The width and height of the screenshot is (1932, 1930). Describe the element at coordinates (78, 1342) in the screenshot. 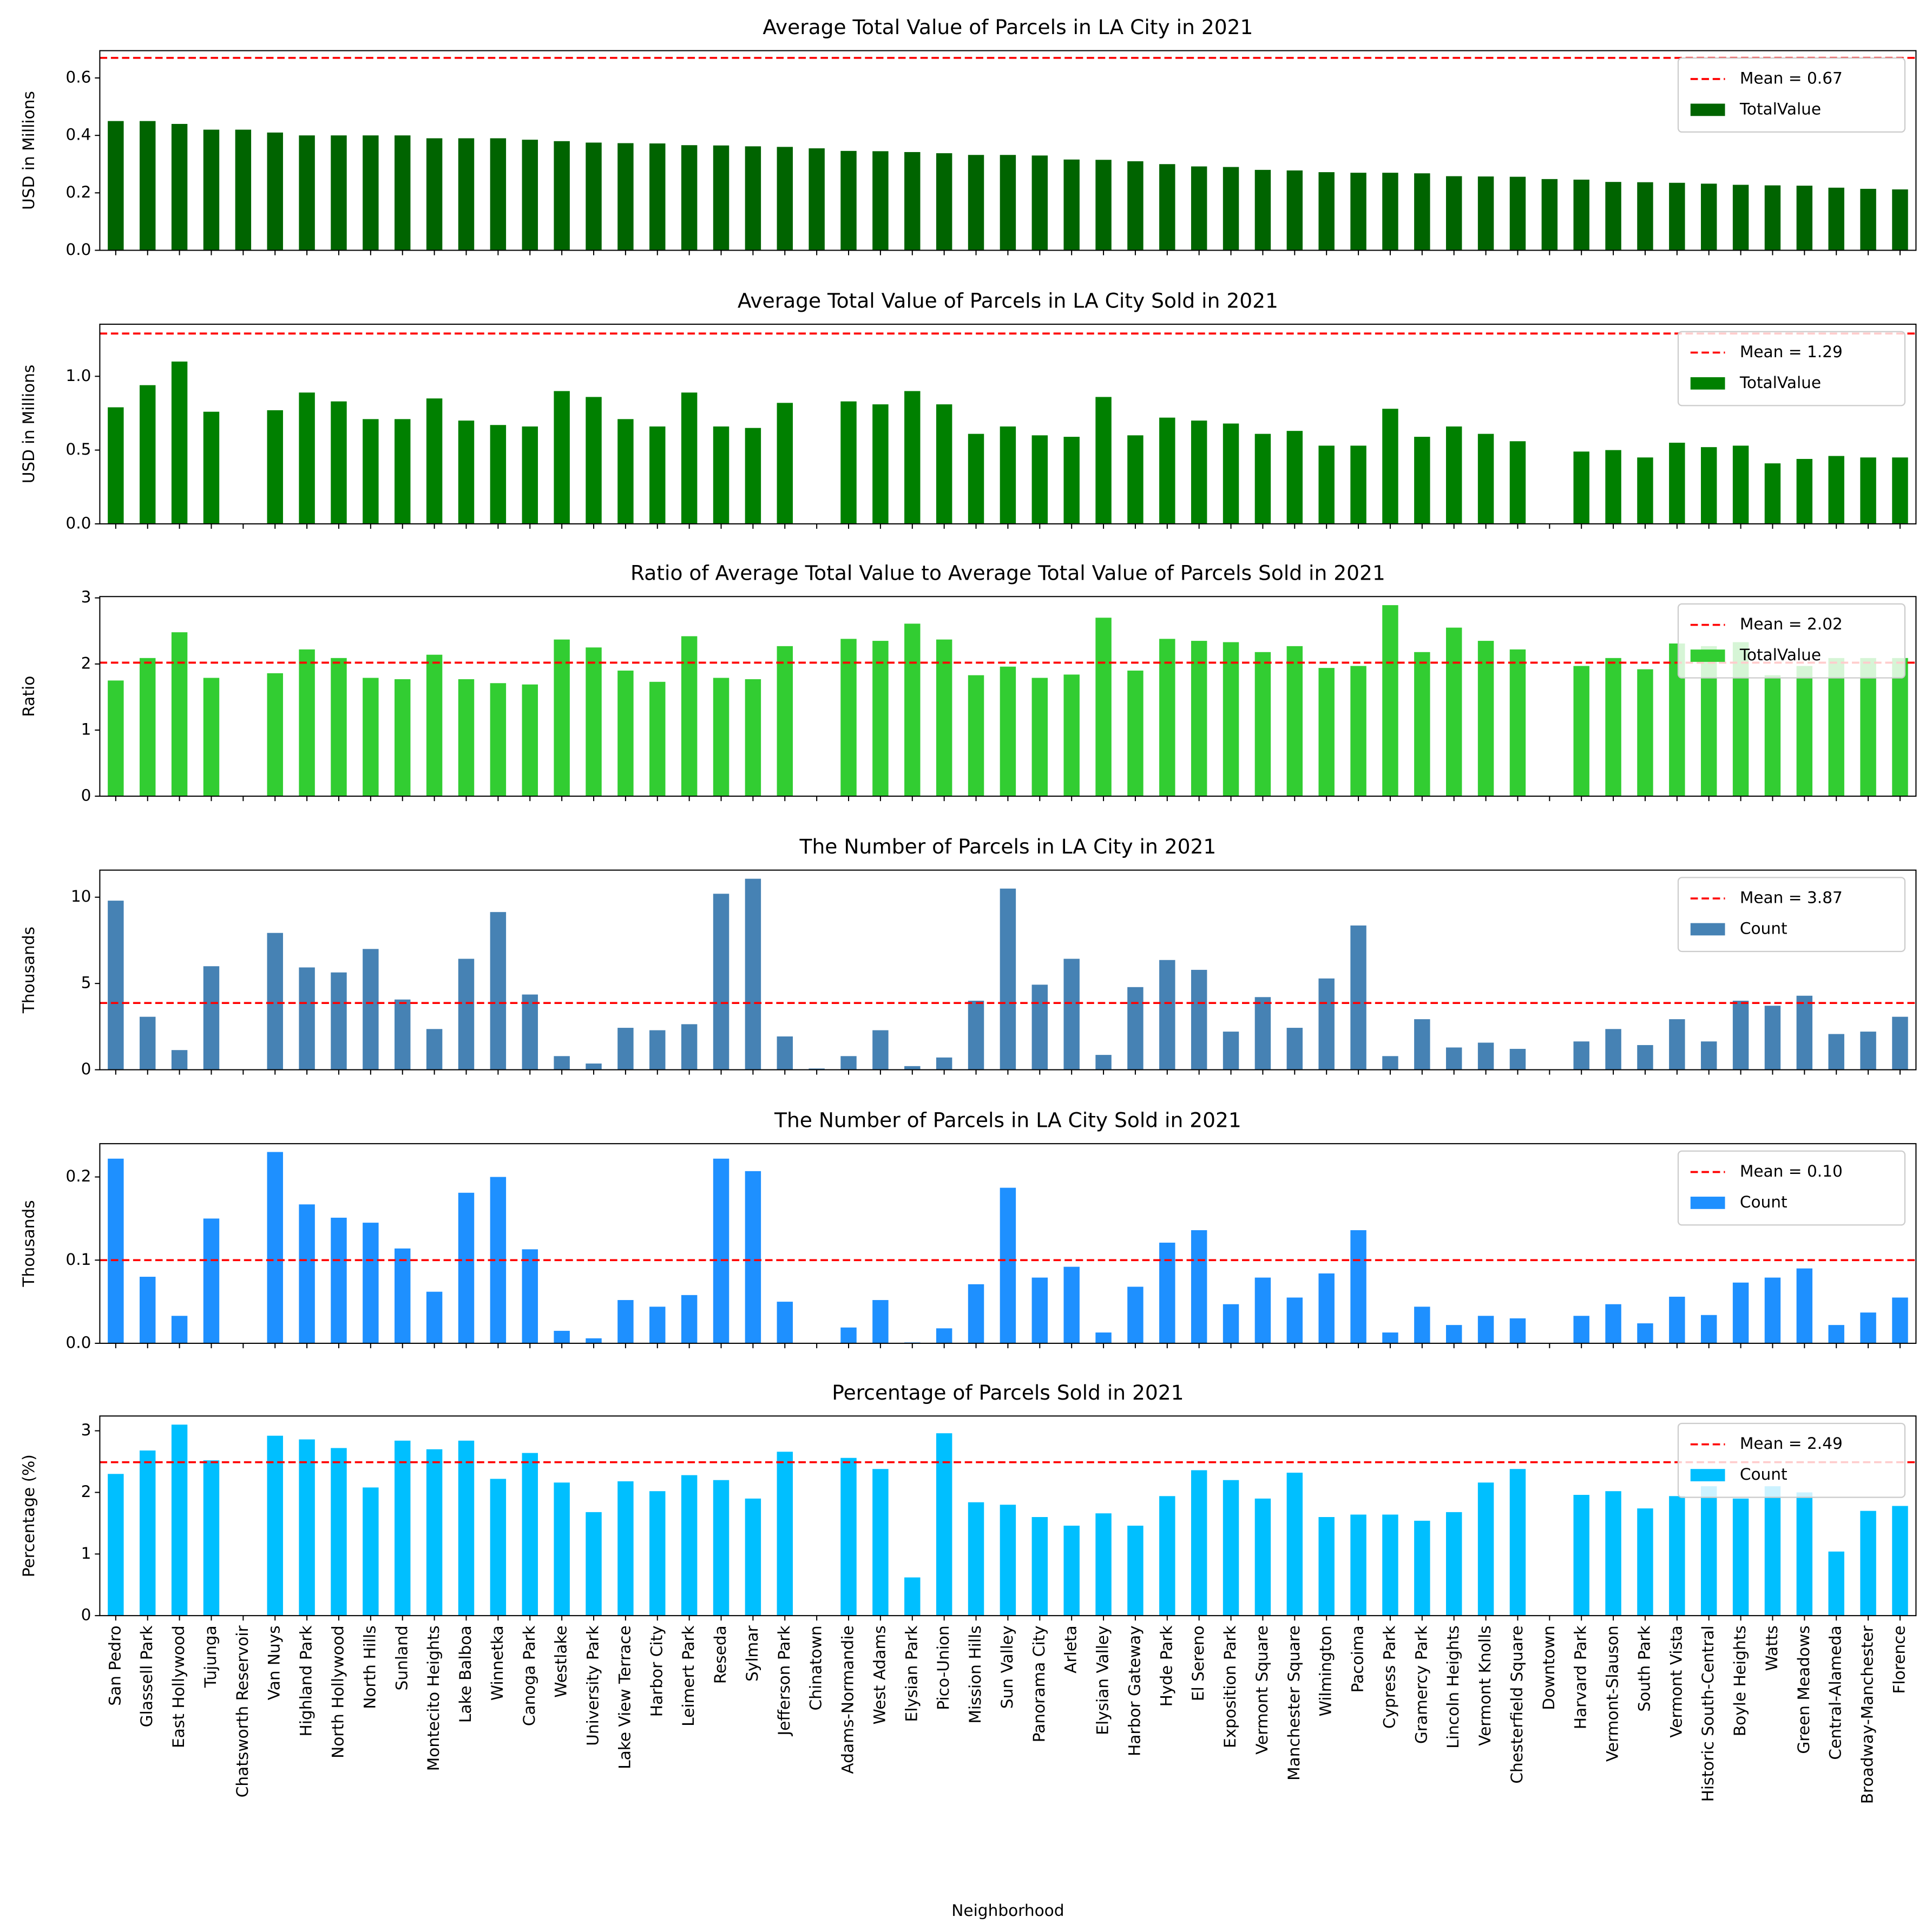

I see `y-tick-label: 0.0` at that location.